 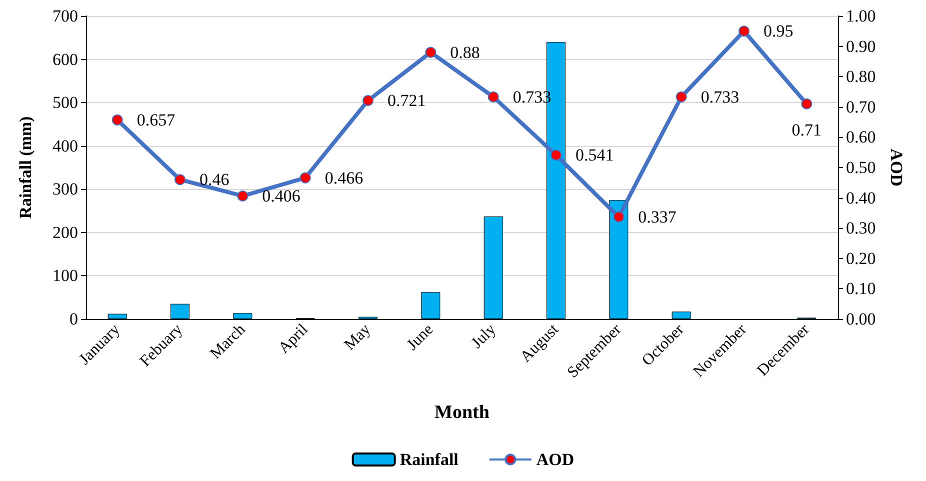 I want to click on data-label: 0.466, so click(x=344, y=178).